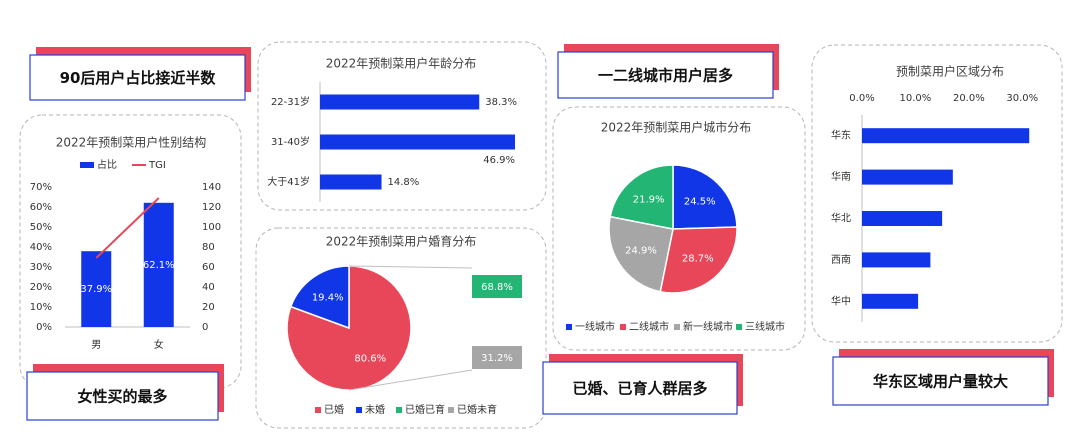 This screenshot has height=443, width=1080. Describe the element at coordinates (211, 187) in the screenshot. I see `y2-tick-label: 140` at that location.